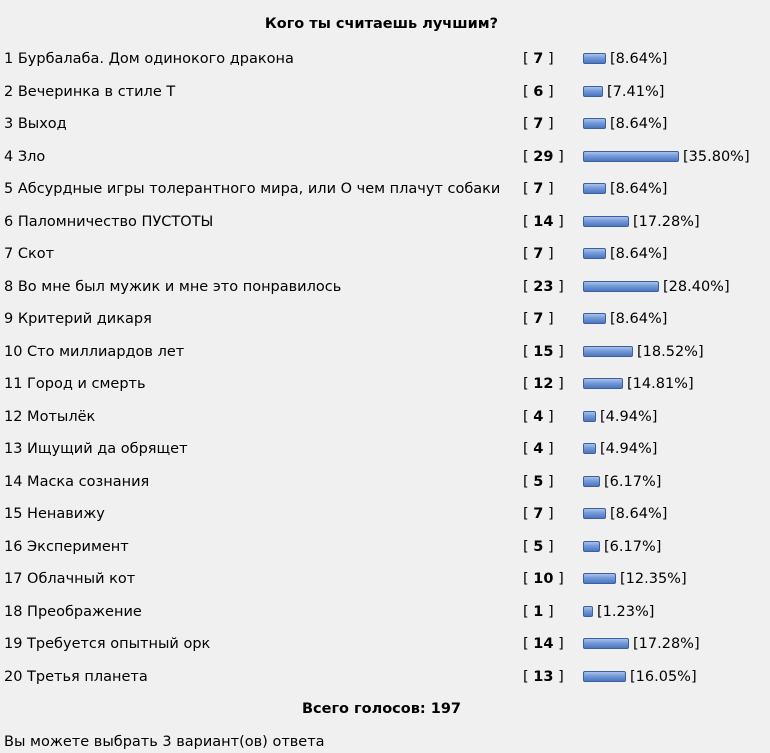  I want to click on poll-option-votes: [ 12 ], so click(543, 384).